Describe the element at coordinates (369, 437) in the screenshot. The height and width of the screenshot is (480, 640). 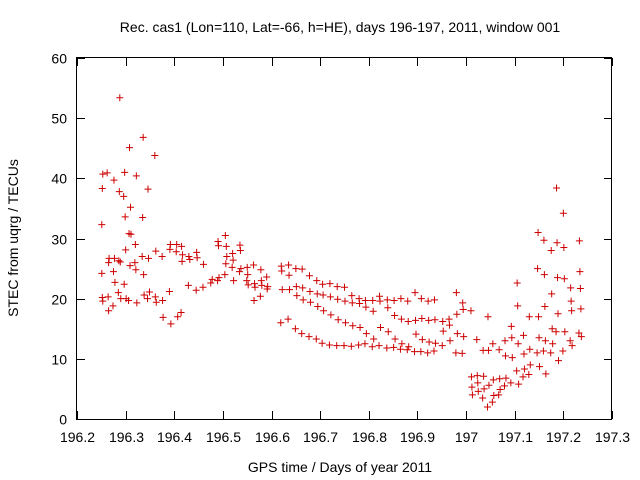
I see `x-tick-label: 196.8` at that location.